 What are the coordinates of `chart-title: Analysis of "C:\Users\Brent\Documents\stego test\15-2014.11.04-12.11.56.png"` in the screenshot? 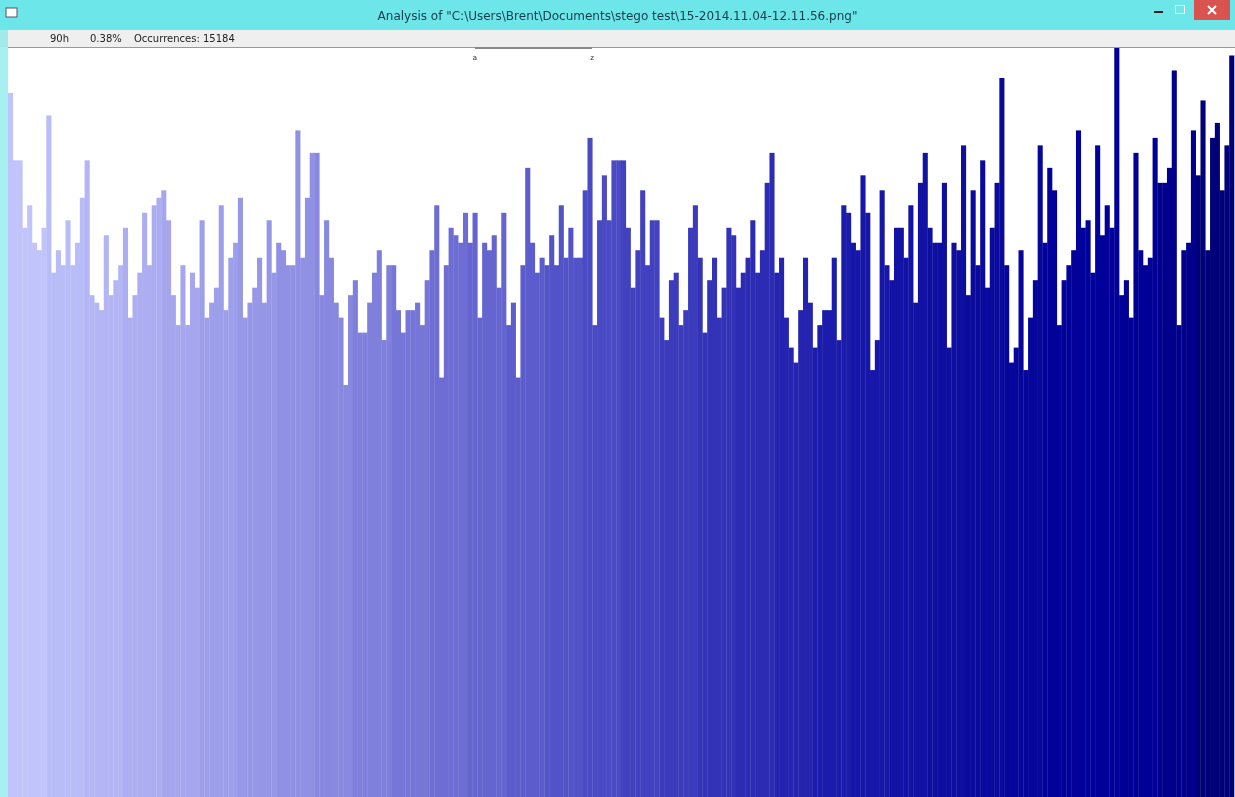 It's located at (617, 16).